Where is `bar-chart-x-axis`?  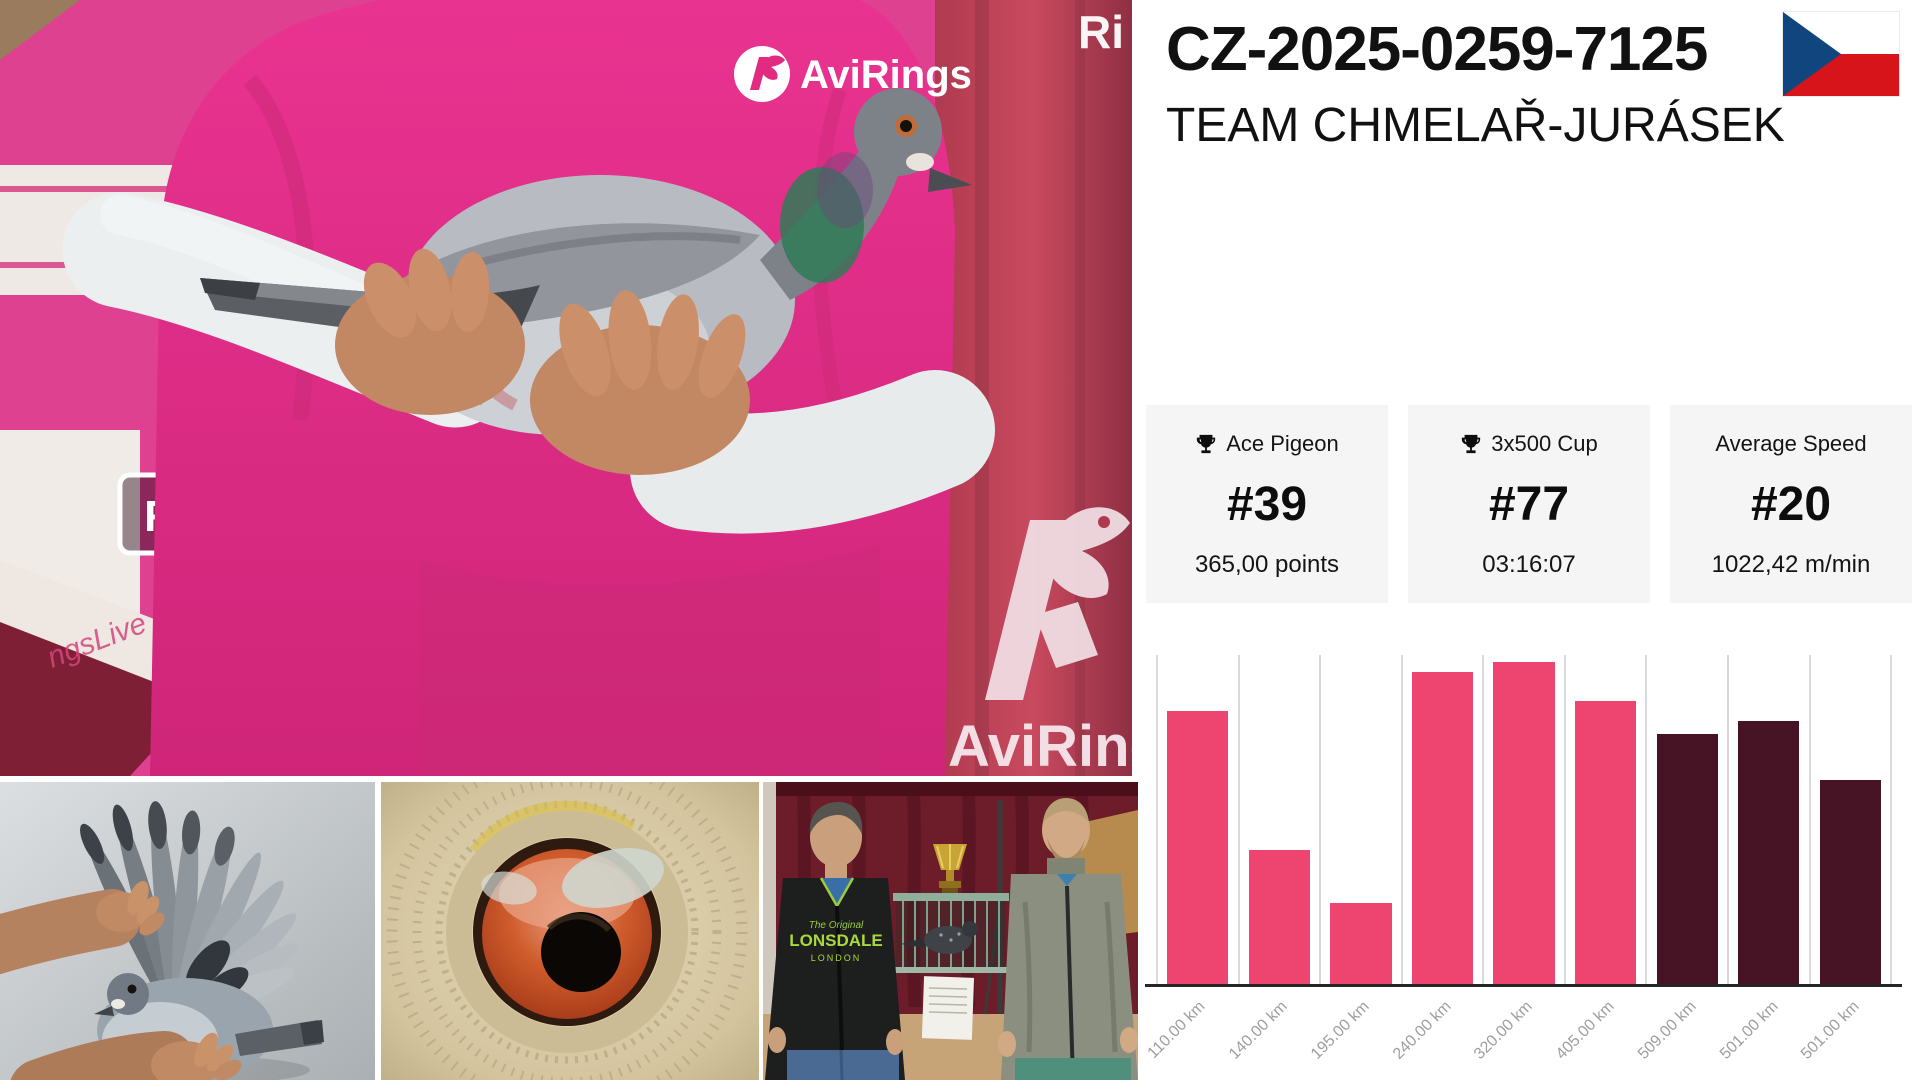 bar-chart-x-axis is located at coordinates (1523, 985).